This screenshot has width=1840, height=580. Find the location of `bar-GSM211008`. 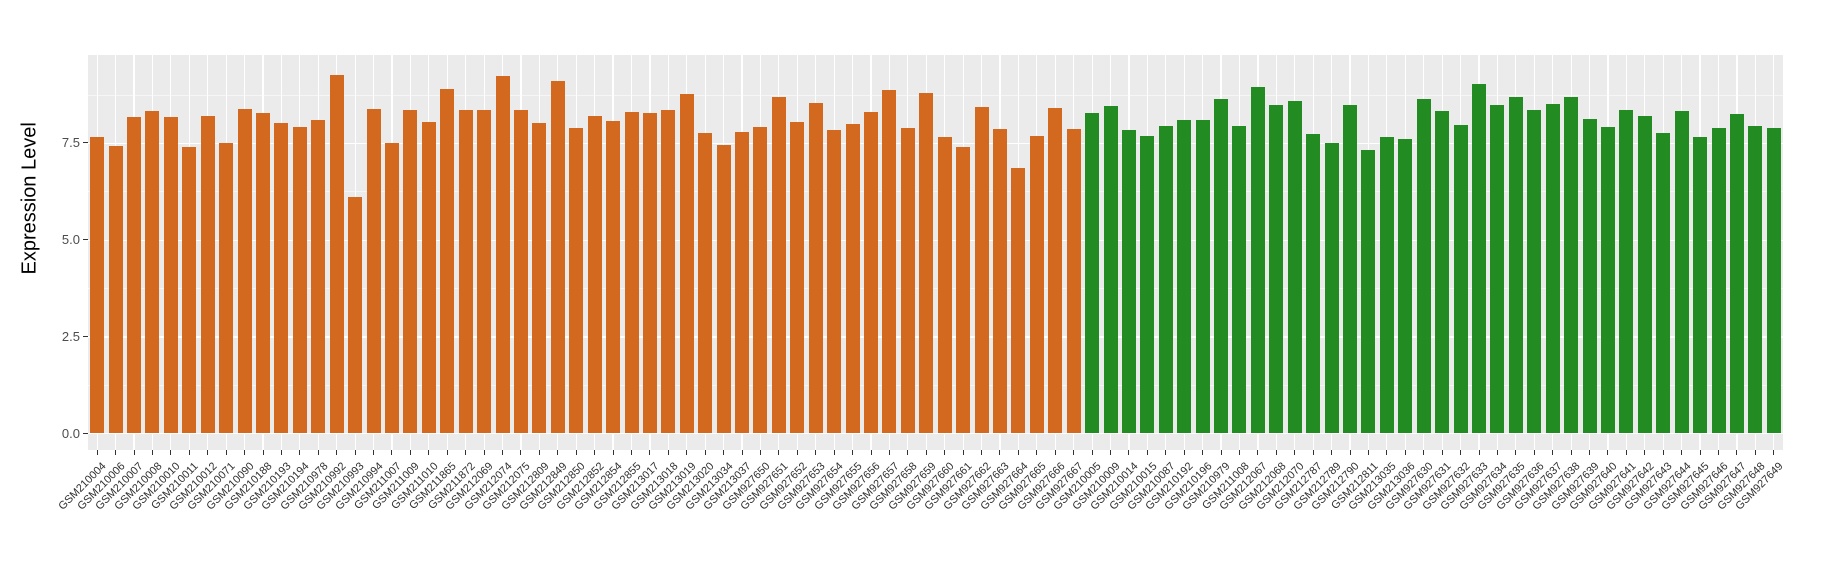

bar-GSM211008 is located at coordinates (1239, 279).